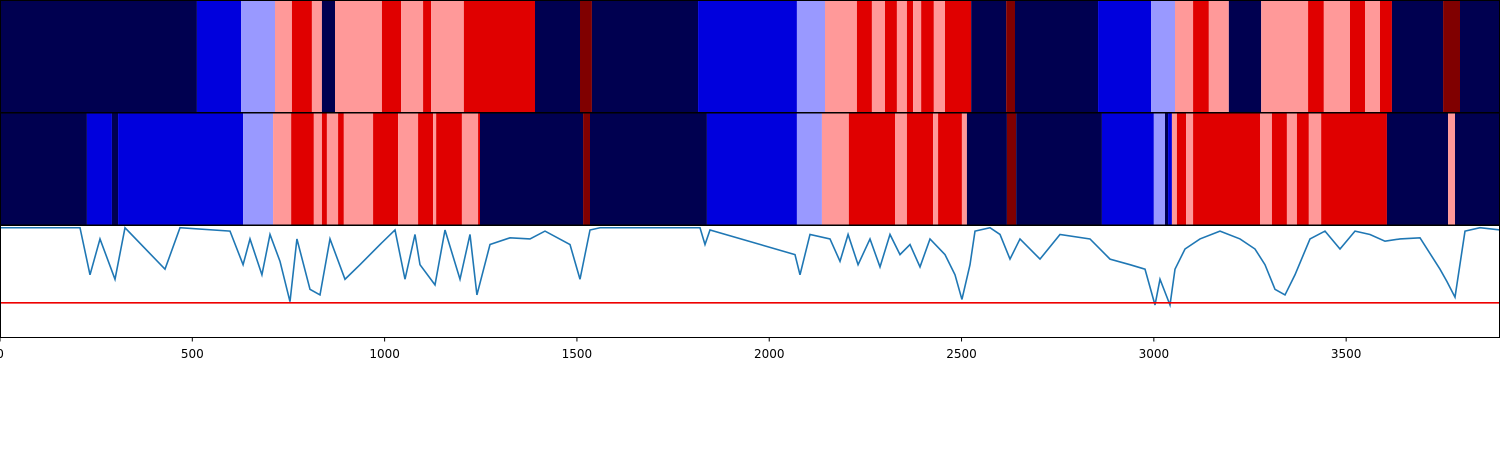 Image resolution: width=1500 pixels, height=450 pixels. Describe the element at coordinates (769, 354) in the screenshot. I see `x-tick-label: 2000` at that location.